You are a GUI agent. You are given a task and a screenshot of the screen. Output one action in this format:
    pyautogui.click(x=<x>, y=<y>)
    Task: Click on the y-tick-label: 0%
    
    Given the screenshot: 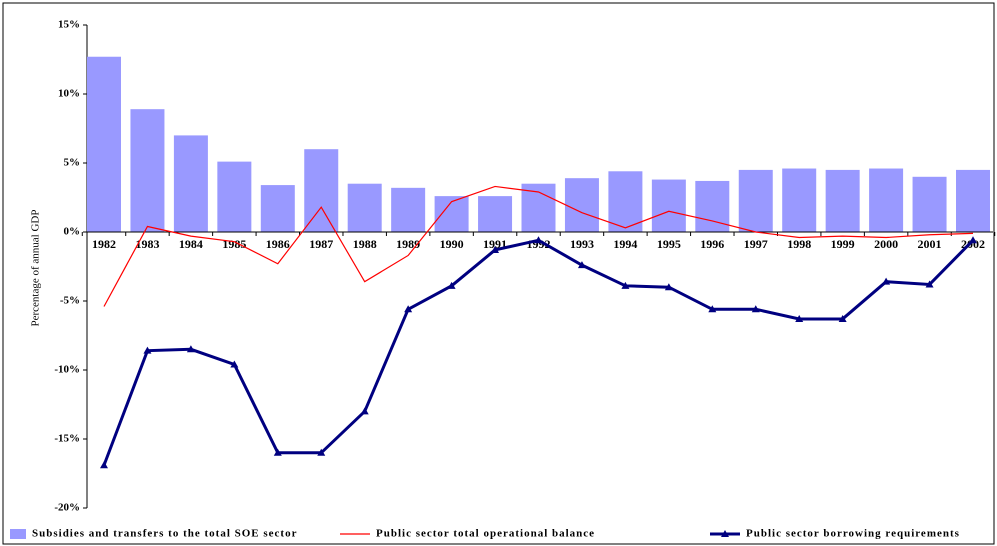 What is the action you would take?
    pyautogui.click(x=72, y=232)
    